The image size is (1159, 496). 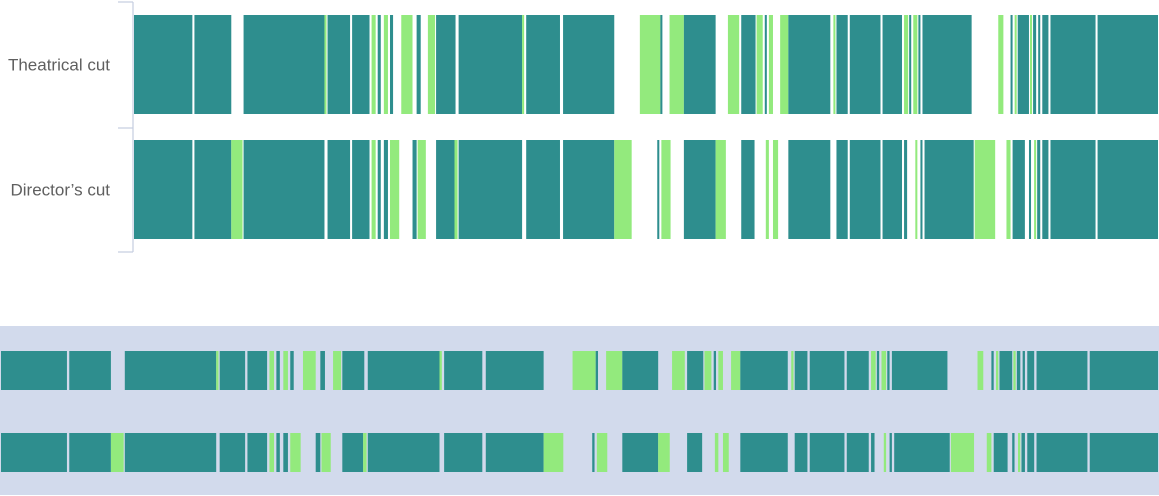 I want to click on row-label-theatrical-cut: Theatrical cut, so click(x=59, y=65).